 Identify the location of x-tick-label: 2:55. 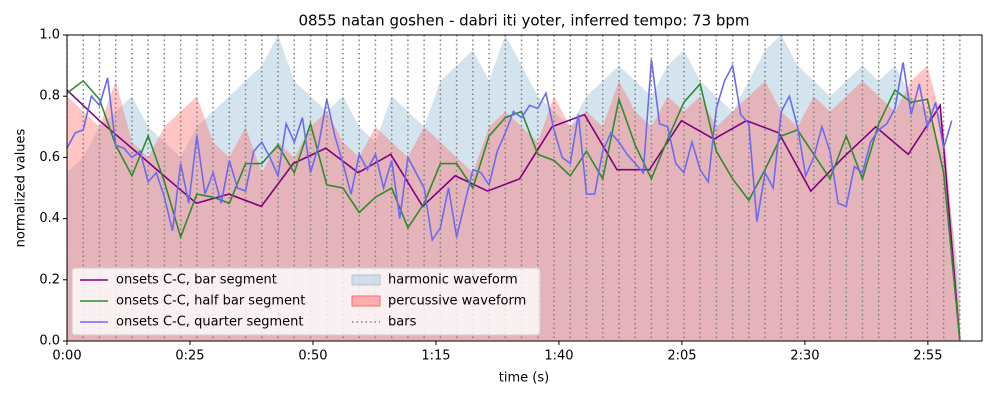
(927, 356).